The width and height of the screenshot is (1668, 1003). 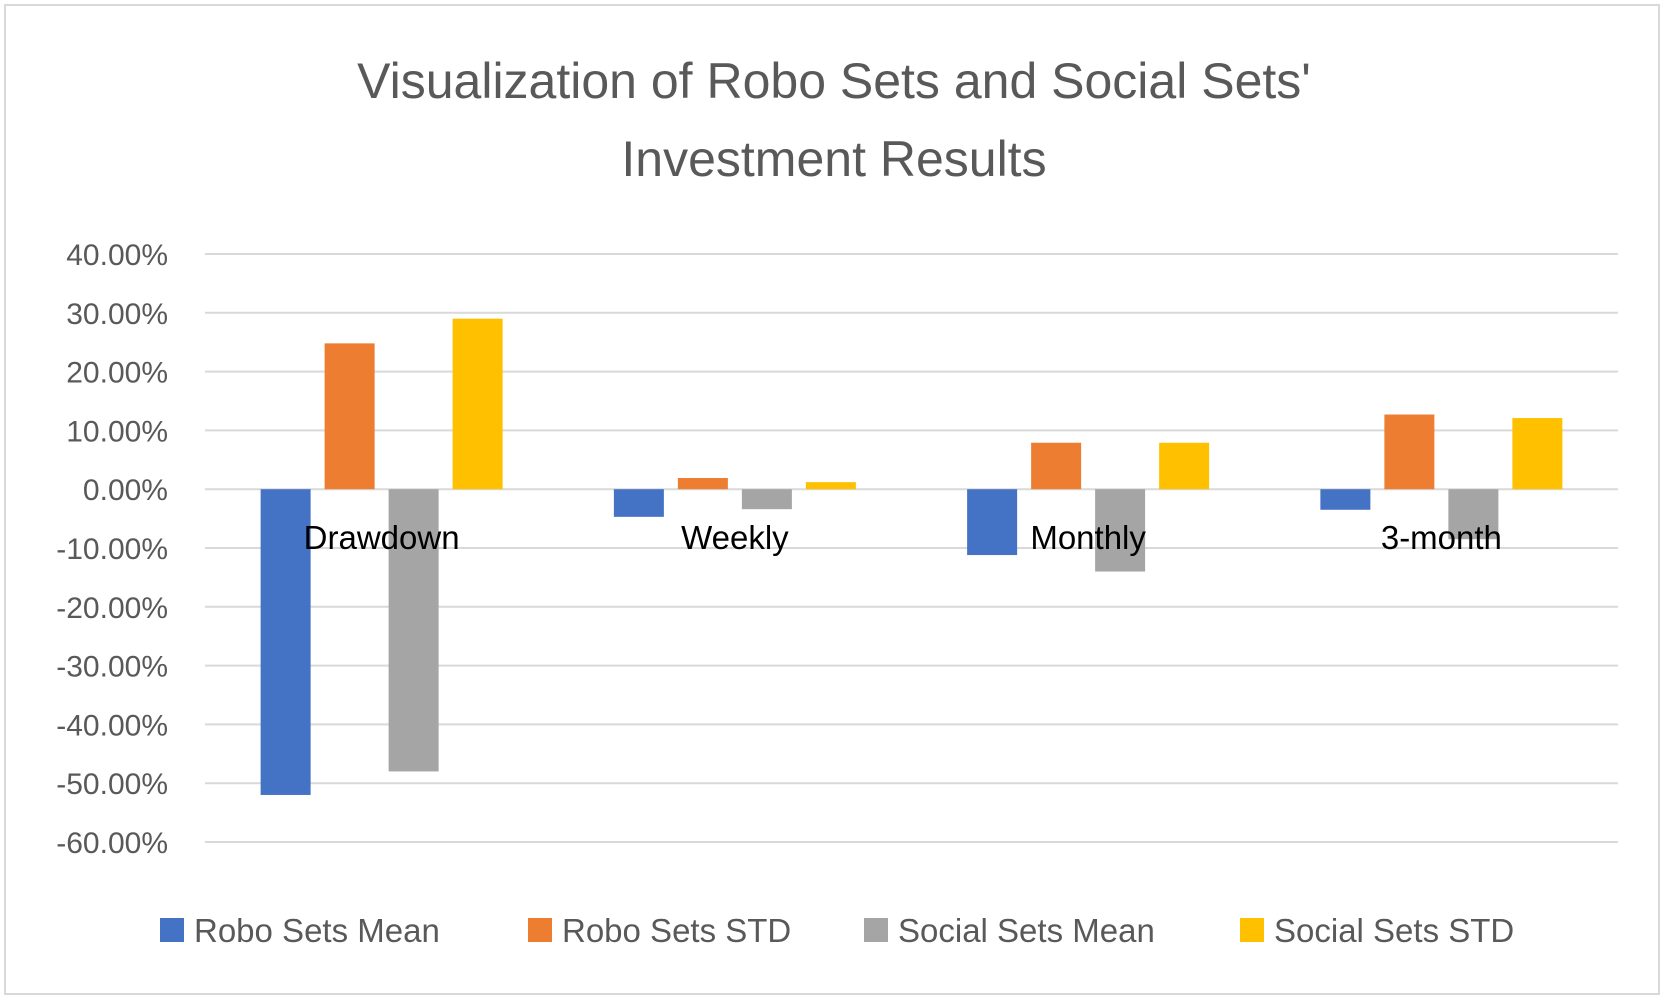 I want to click on y-tick-label: 30.00%, so click(x=117, y=314).